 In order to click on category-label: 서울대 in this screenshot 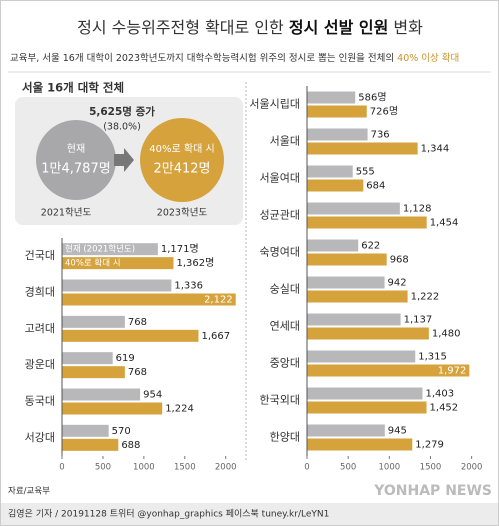, I will do `click(285, 141)`.